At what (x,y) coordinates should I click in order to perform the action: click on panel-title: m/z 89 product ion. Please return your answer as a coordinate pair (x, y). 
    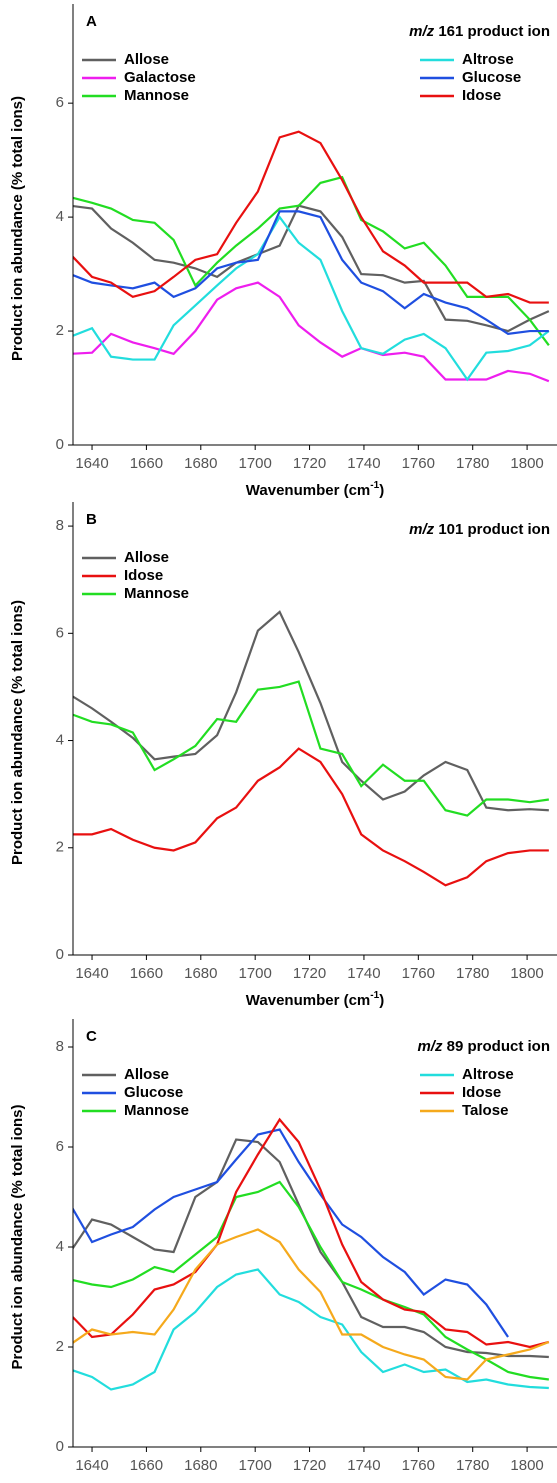
    Looking at the image, I should click on (483, 1046).